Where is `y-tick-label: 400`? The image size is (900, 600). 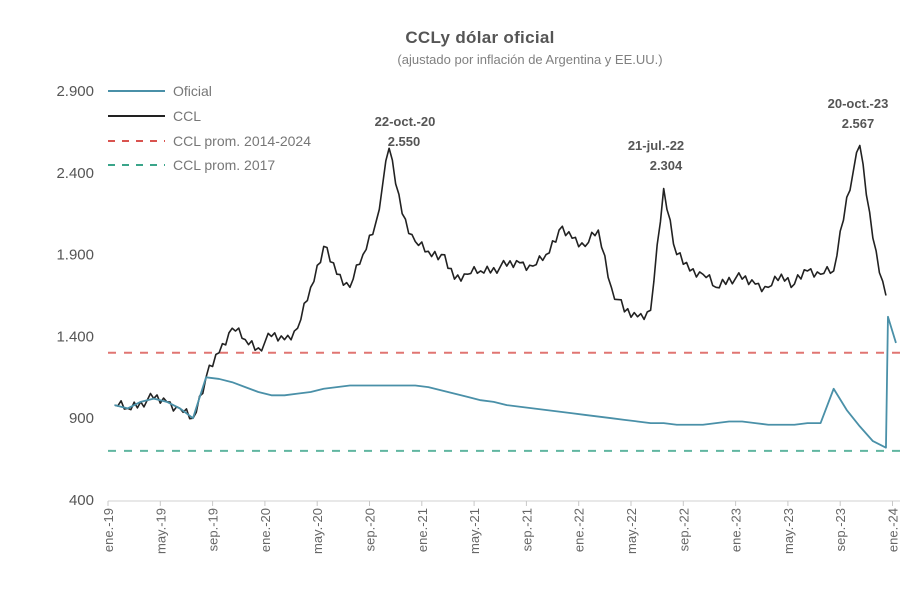 y-tick-label: 400 is located at coordinates (81, 500).